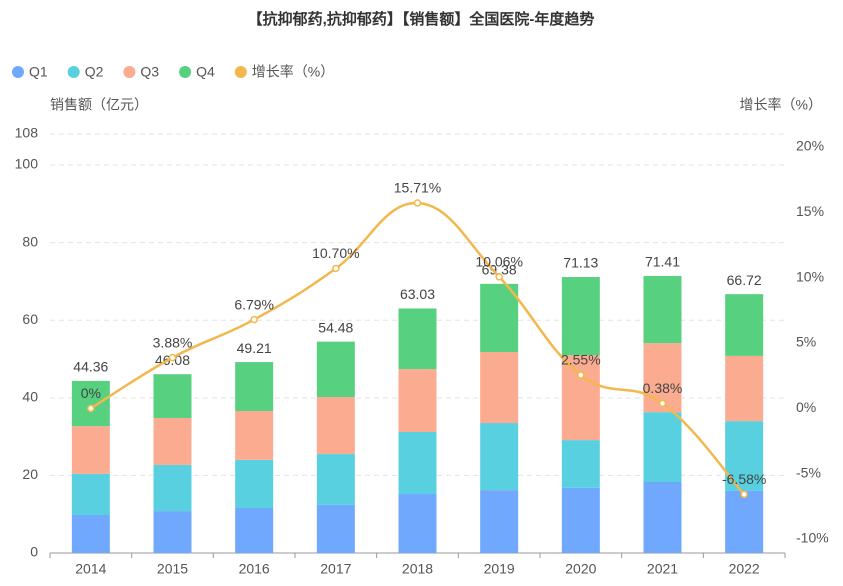  I want to click on y2-tick-label: 10%, so click(810, 276).